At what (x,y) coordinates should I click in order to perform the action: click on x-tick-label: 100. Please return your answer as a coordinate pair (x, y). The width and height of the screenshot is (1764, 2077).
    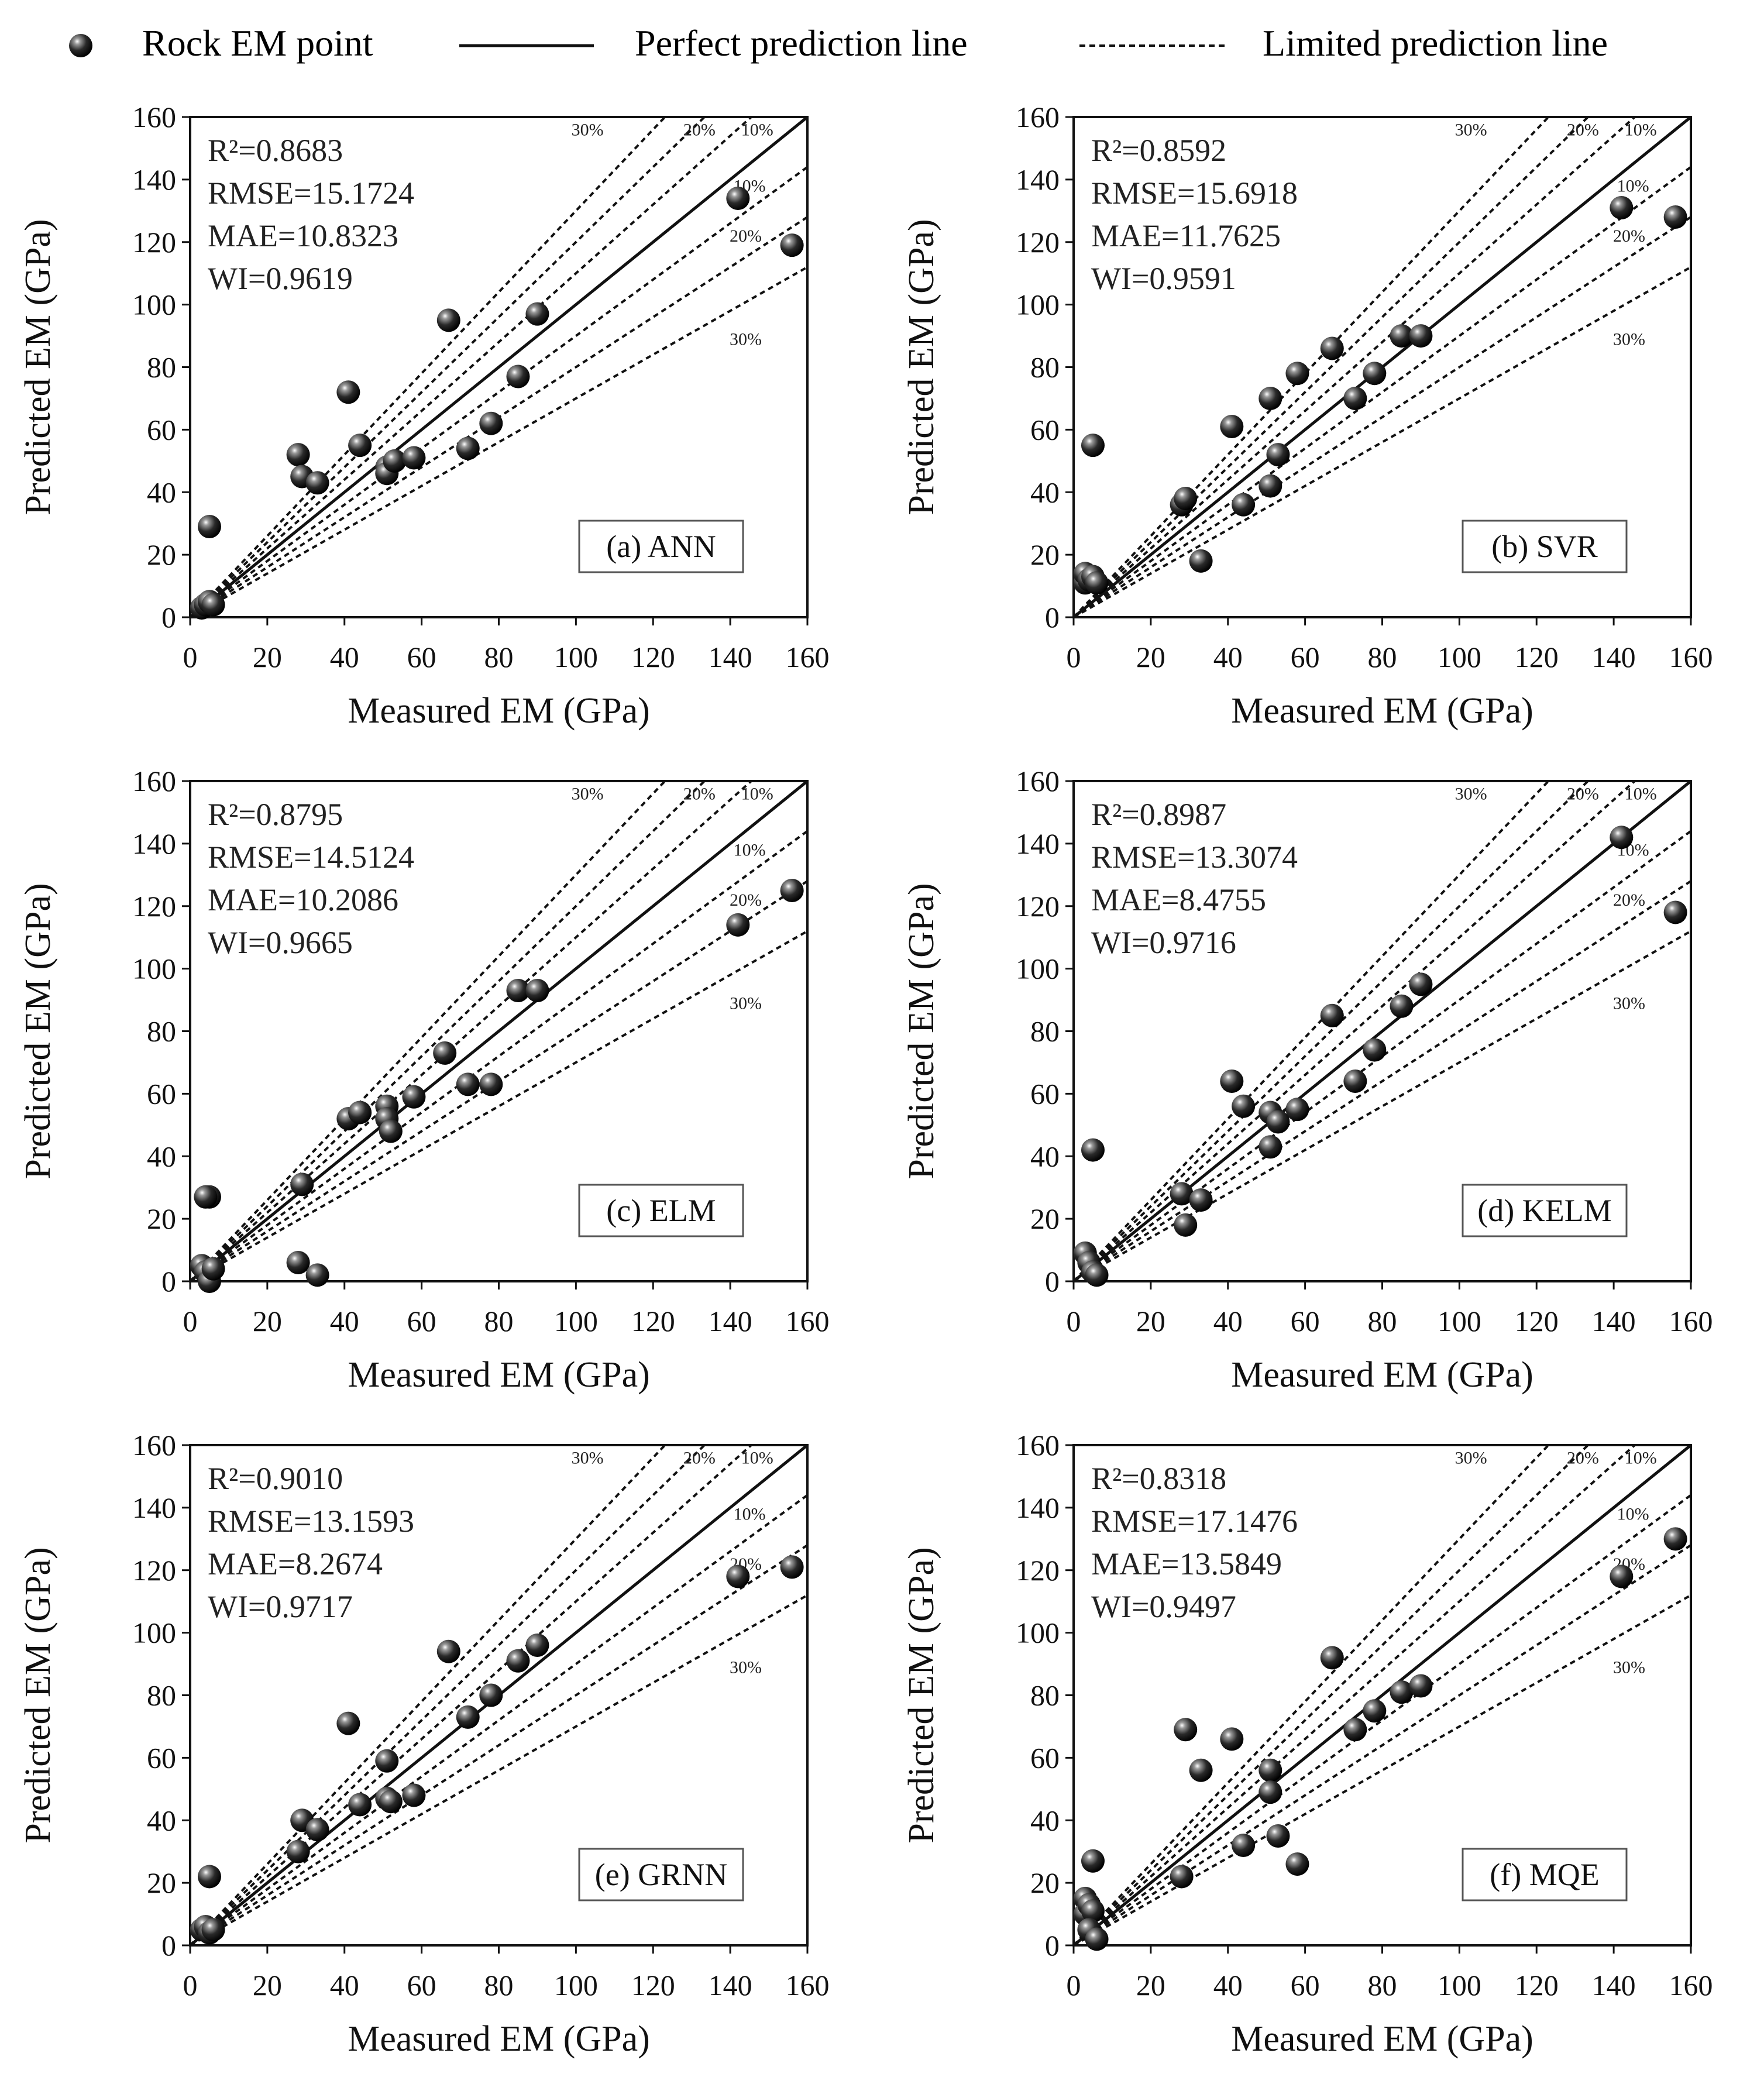
    Looking at the image, I should click on (576, 1985).